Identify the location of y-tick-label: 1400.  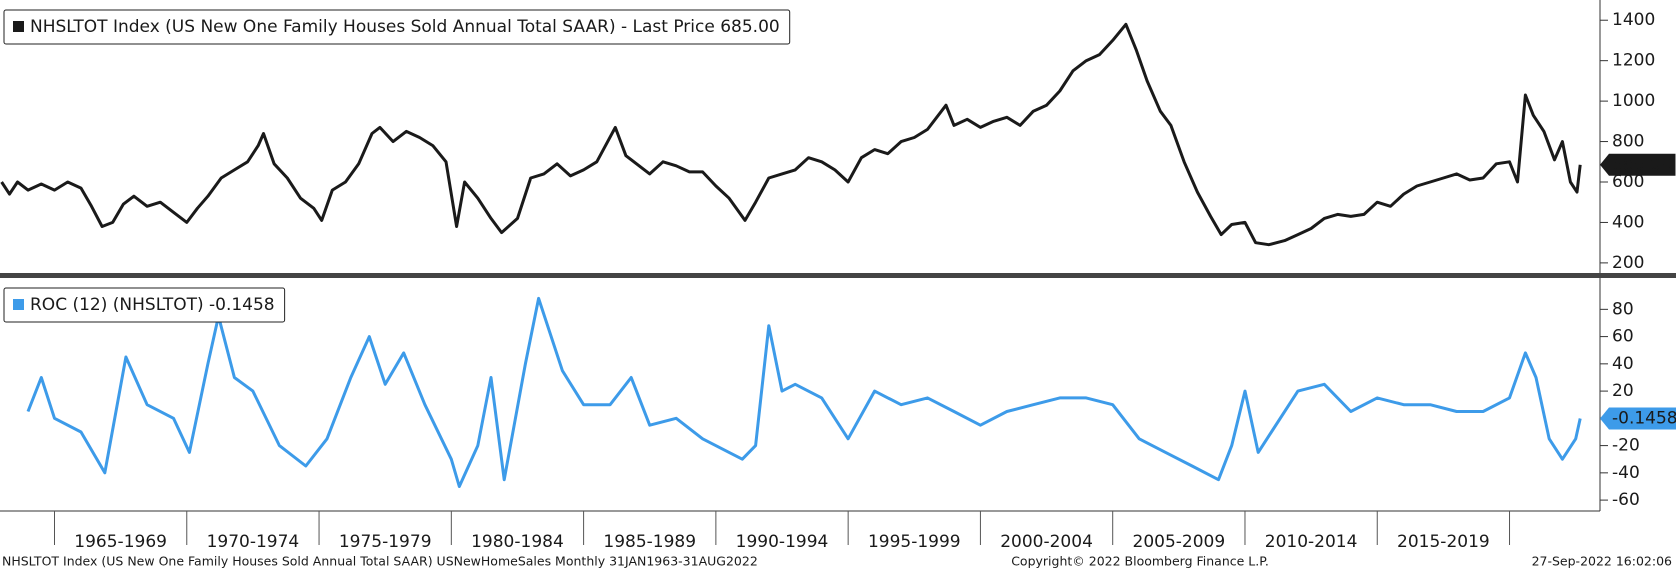
(1633, 20).